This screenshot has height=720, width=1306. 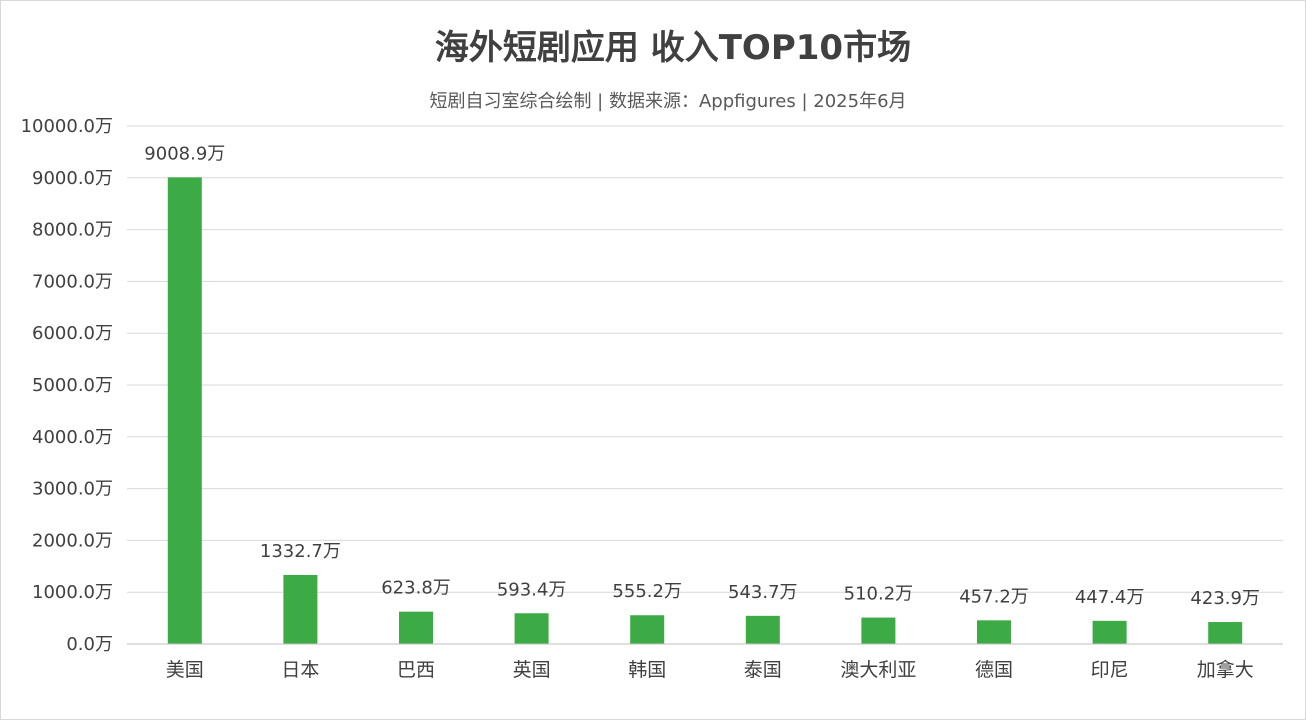 I want to click on y-tick-label: 8000.0万, so click(x=72, y=230).